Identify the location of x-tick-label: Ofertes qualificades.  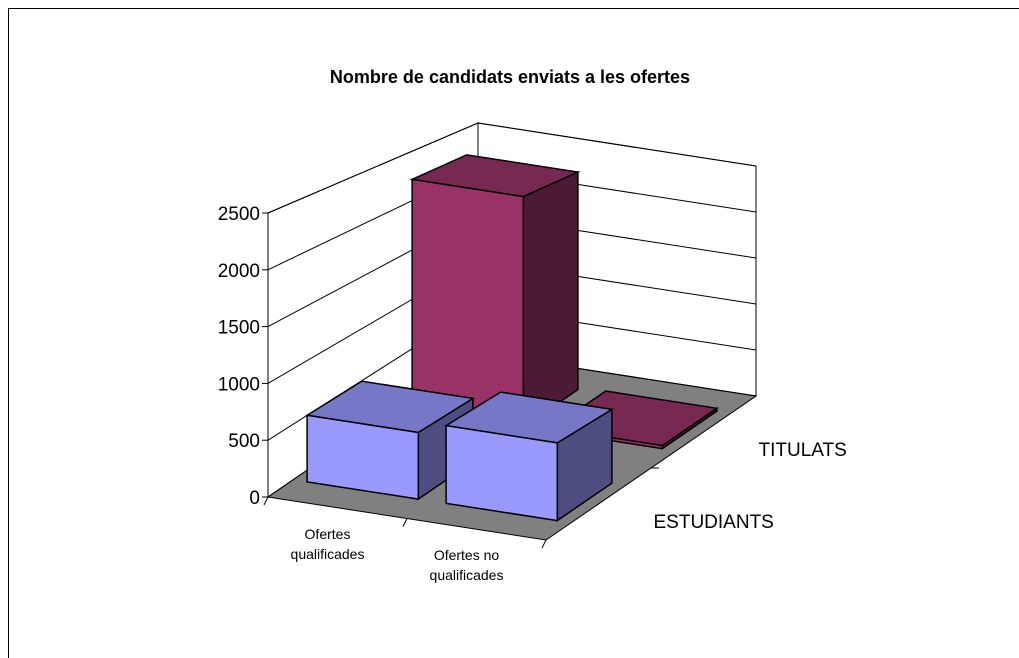
(327, 543).